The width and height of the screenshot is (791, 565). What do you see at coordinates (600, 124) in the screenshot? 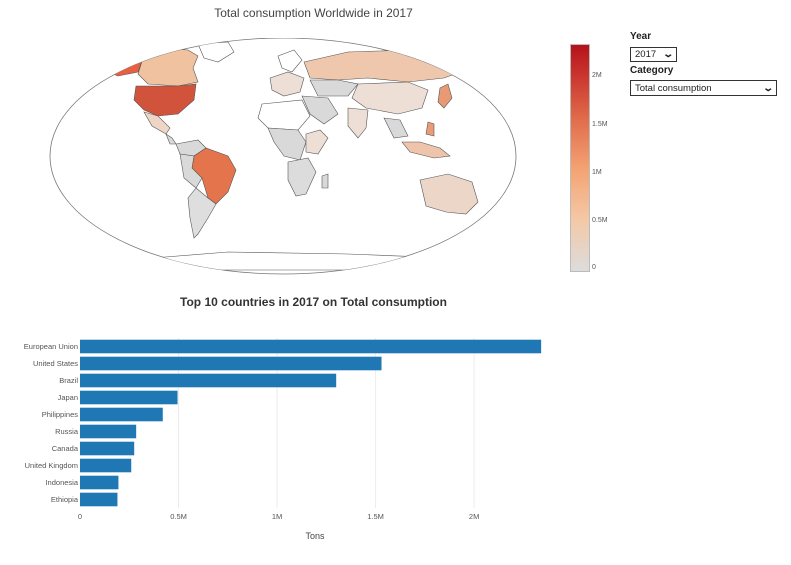
I see `colorbar-tick: 1.5M` at bounding box center [600, 124].